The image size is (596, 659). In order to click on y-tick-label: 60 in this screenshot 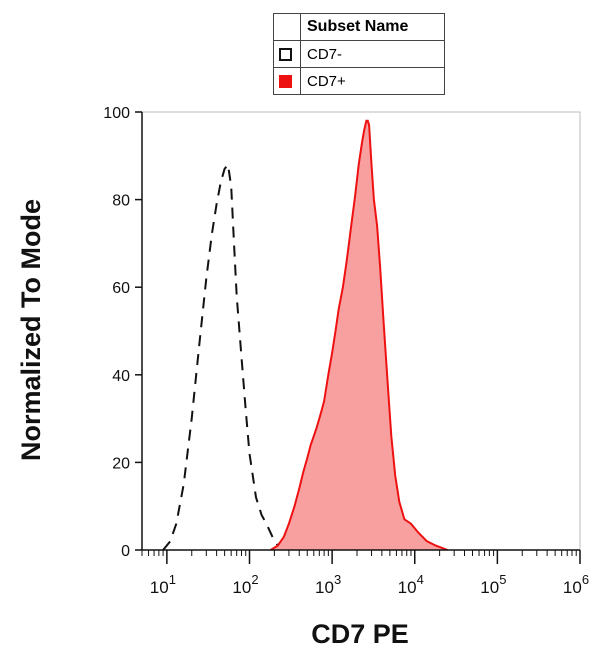, I will do `click(121, 288)`.